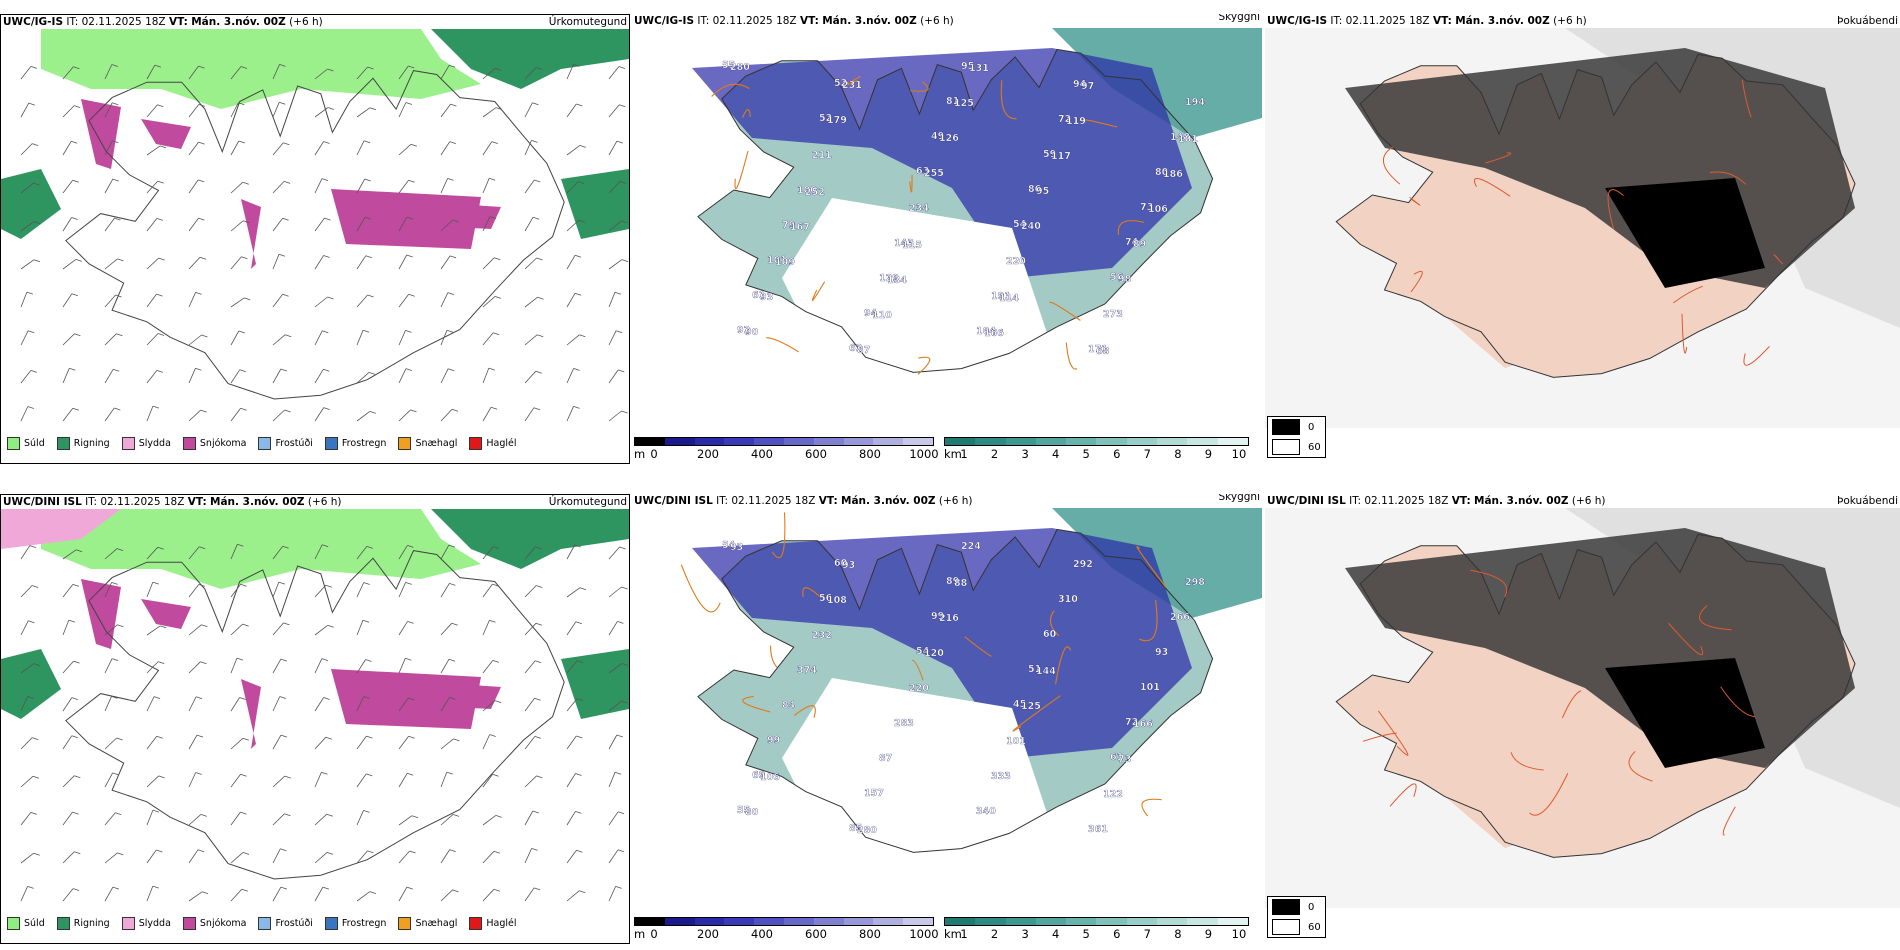 The width and height of the screenshot is (1900, 950). What do you see at coordinates (743, 810) in the screenshot?
I see `cloud-base-label: 55` at bounding box center [743, 810].